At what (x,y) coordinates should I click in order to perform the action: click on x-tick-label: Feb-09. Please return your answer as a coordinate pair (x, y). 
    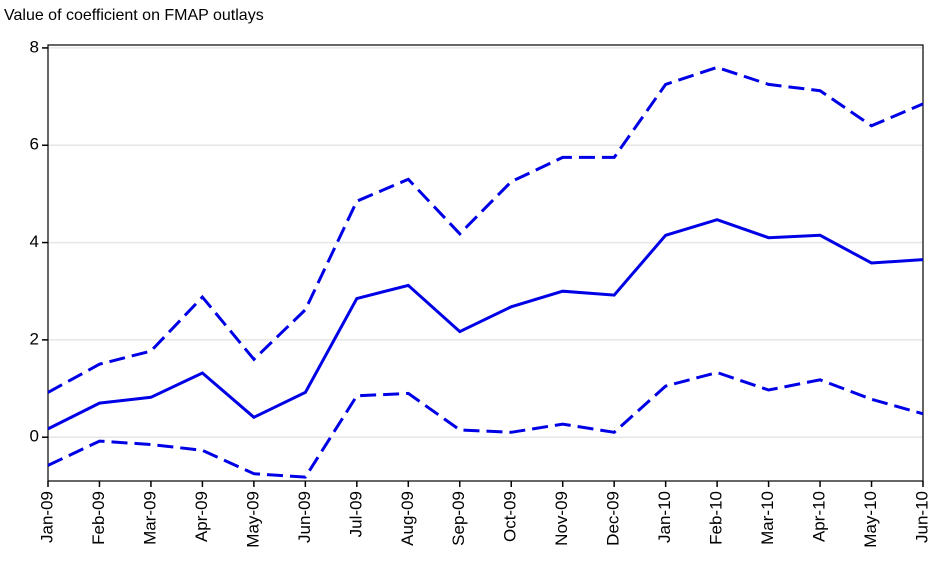
    Looking at the image, I should click on (98, 518).